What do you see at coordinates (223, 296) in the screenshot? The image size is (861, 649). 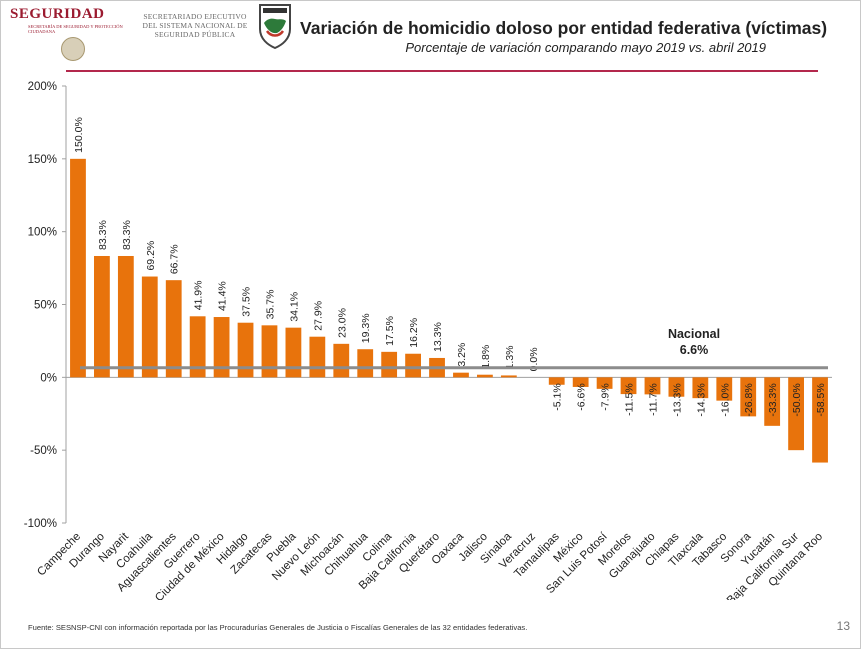 I see `data-label-6: 41.4%` at bounding box center [223, 296].